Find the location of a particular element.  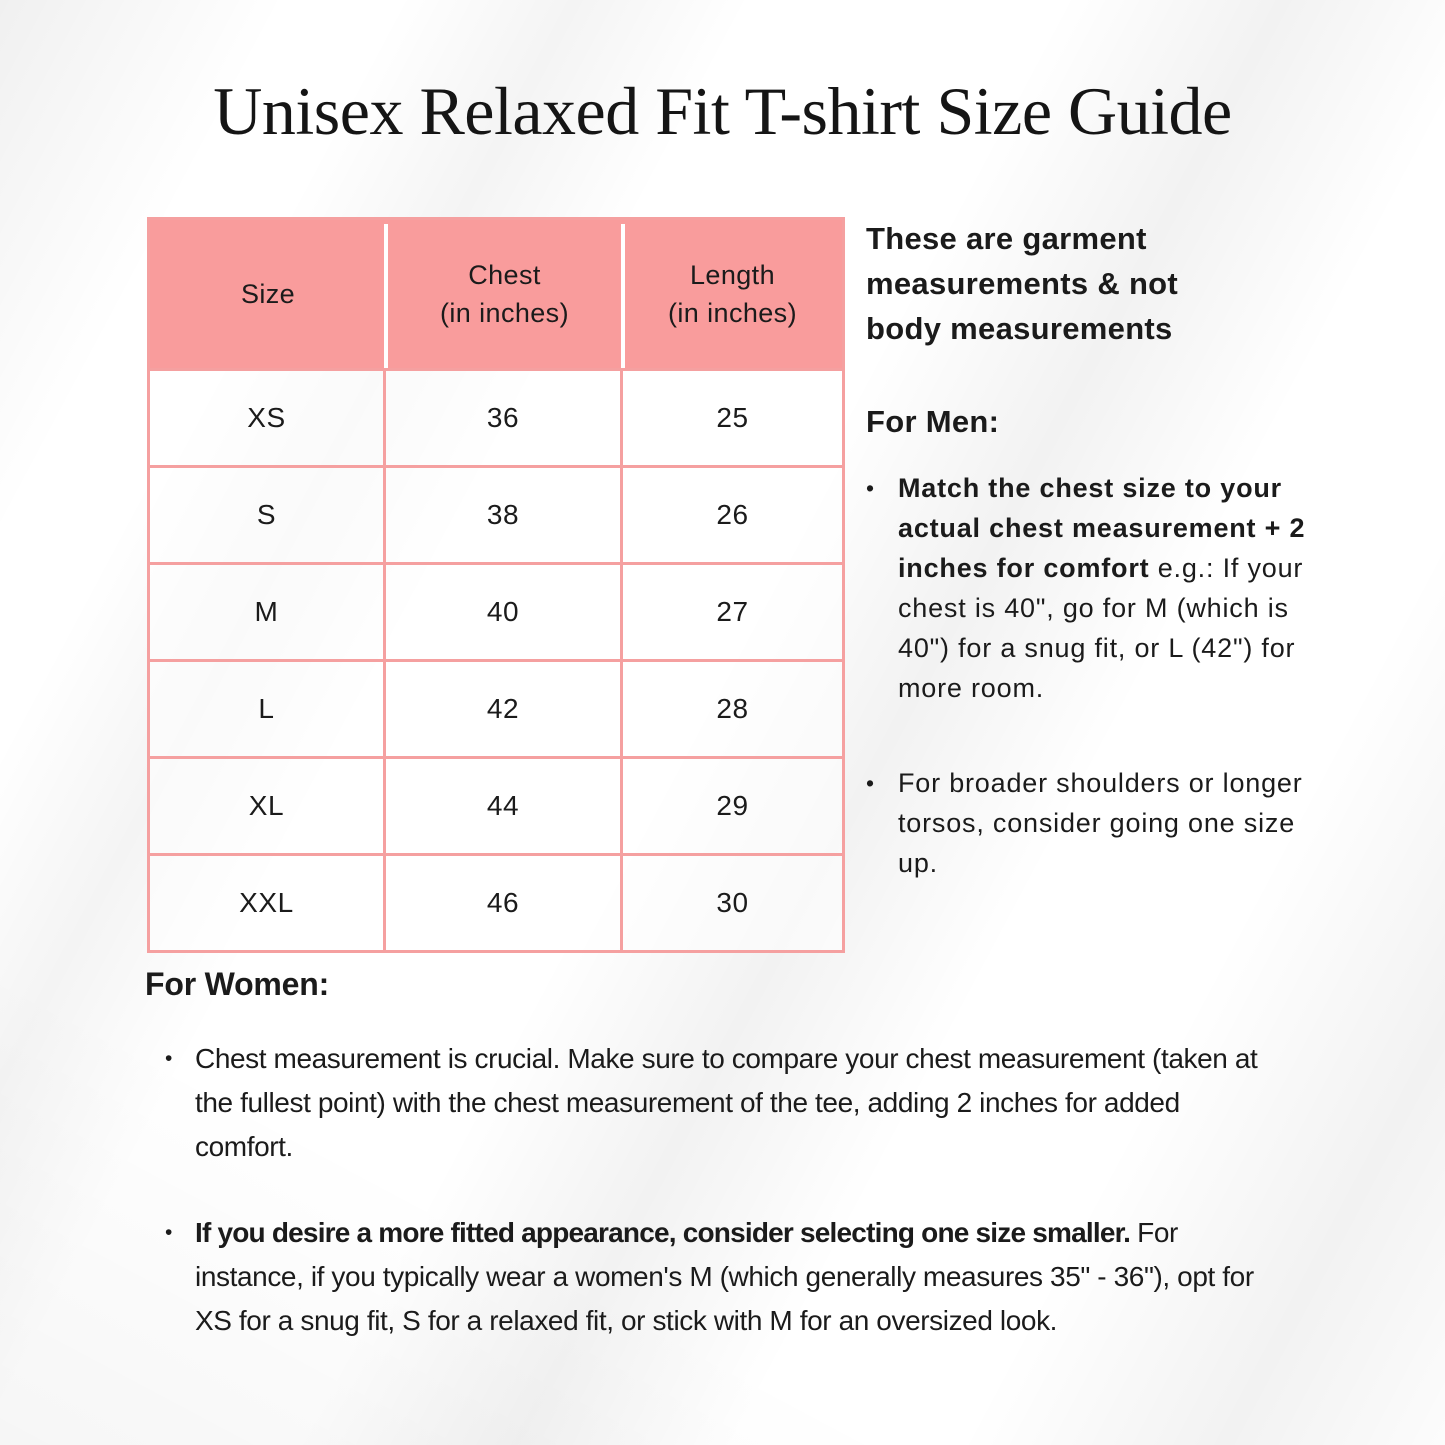

women-section-heading: For Women: is located at coordinates (237, 984).